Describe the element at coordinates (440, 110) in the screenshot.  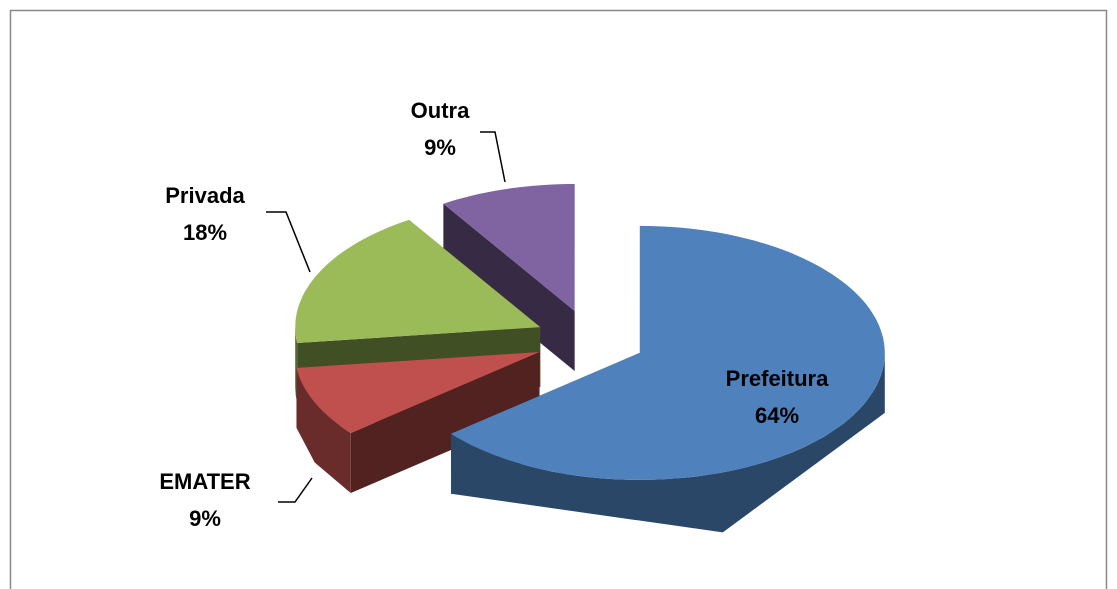
I see `slice-label: Outra` at that location.